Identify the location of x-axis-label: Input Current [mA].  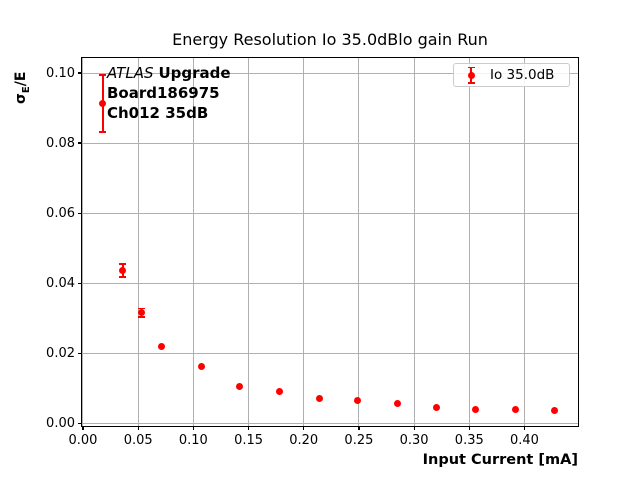
(500, 460).